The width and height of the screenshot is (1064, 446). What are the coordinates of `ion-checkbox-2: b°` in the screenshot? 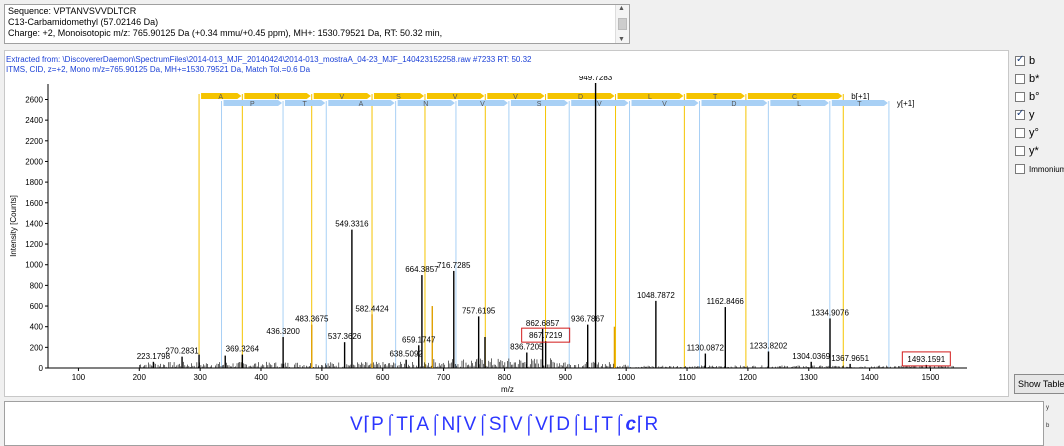 It's located at (1038, 97).